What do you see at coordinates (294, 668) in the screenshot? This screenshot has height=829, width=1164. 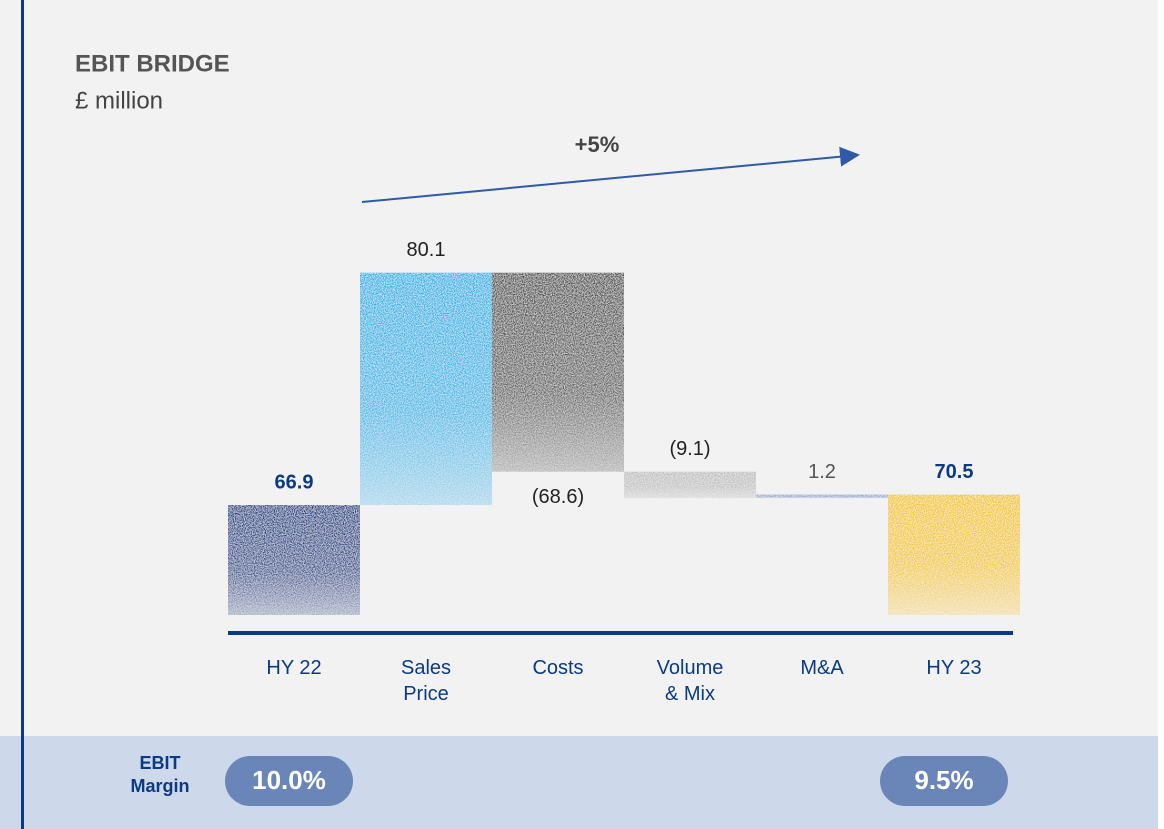 I see `x-tick-label: HY 22` at bounding box center [294, 668].